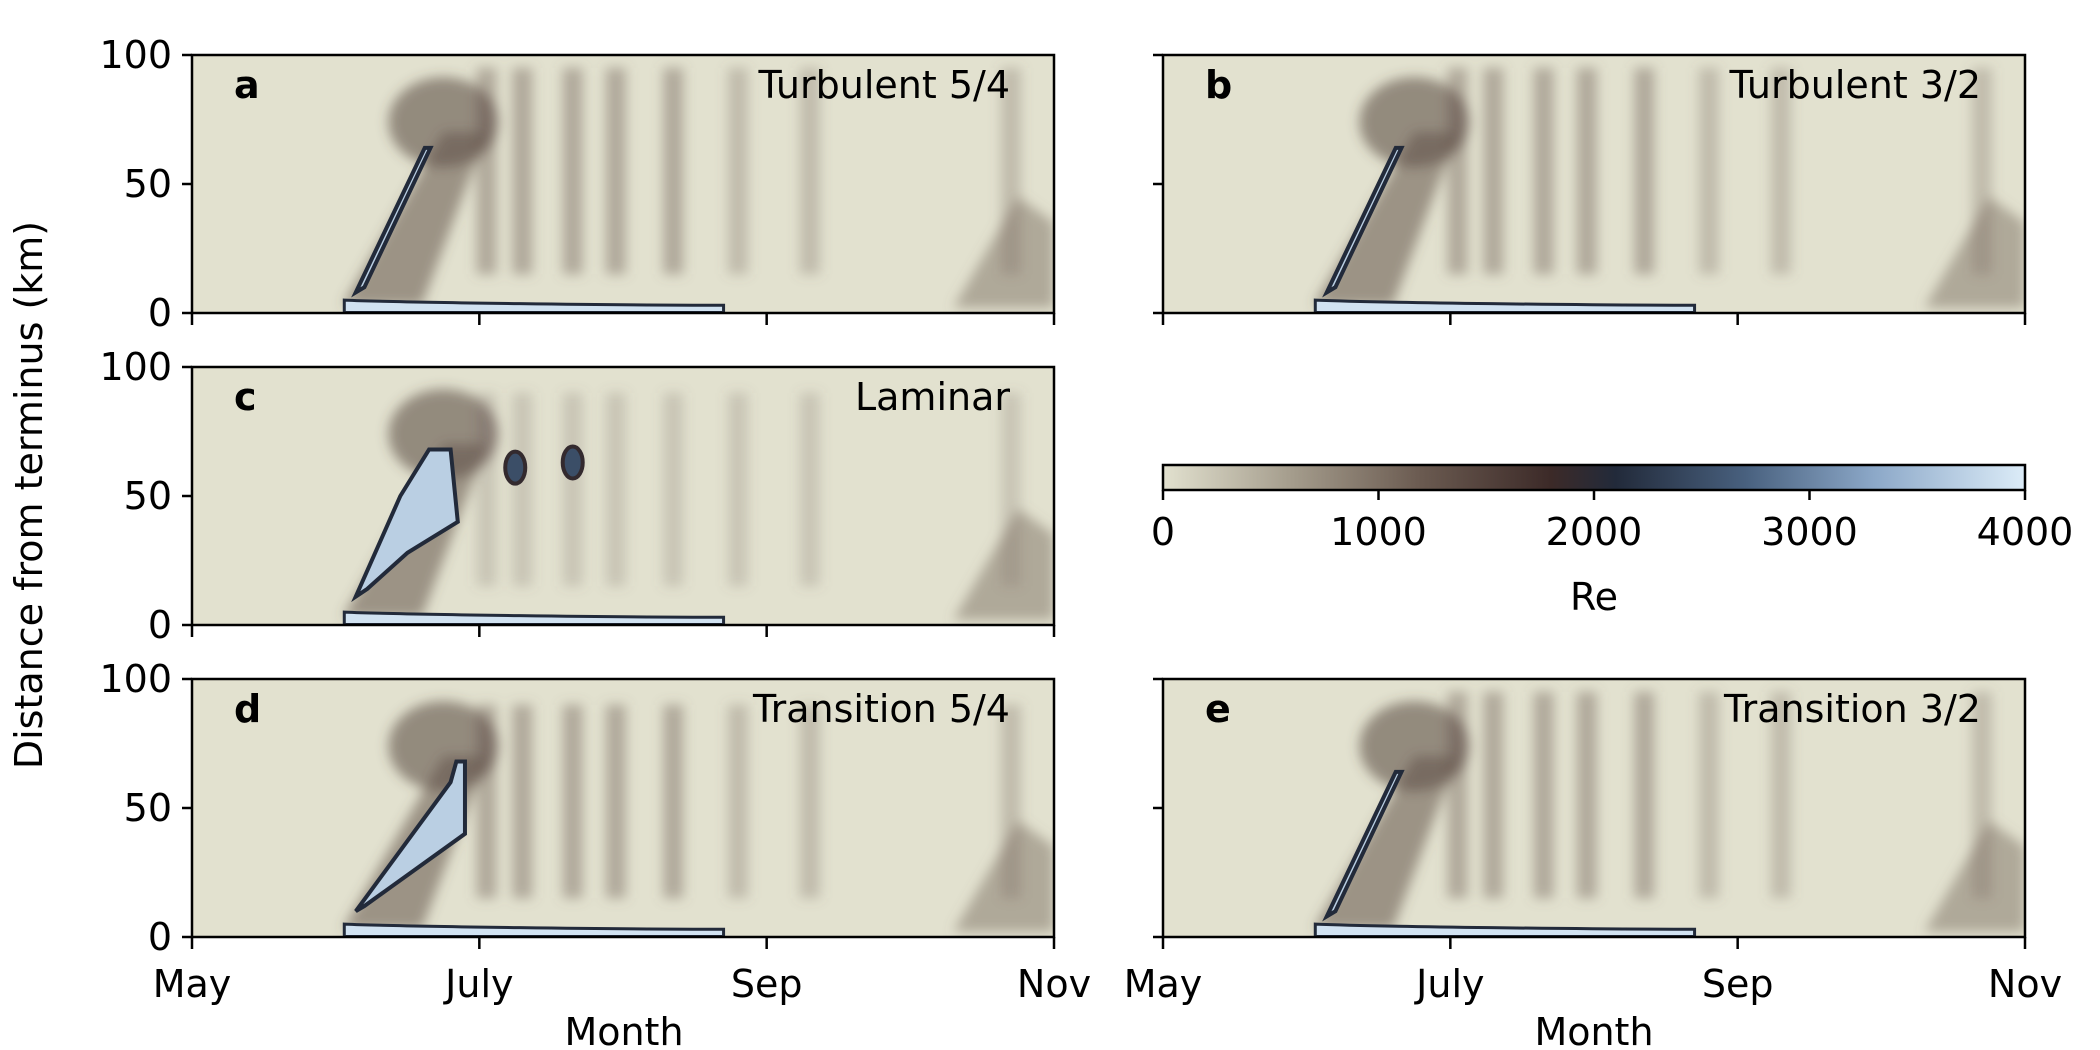 The height and width of the screenshot is (1050, 2100). What do you see at coordinates (932, 397) in the screenshot?
I see `panel-title: Laminar` at bounding box center [932, 397].